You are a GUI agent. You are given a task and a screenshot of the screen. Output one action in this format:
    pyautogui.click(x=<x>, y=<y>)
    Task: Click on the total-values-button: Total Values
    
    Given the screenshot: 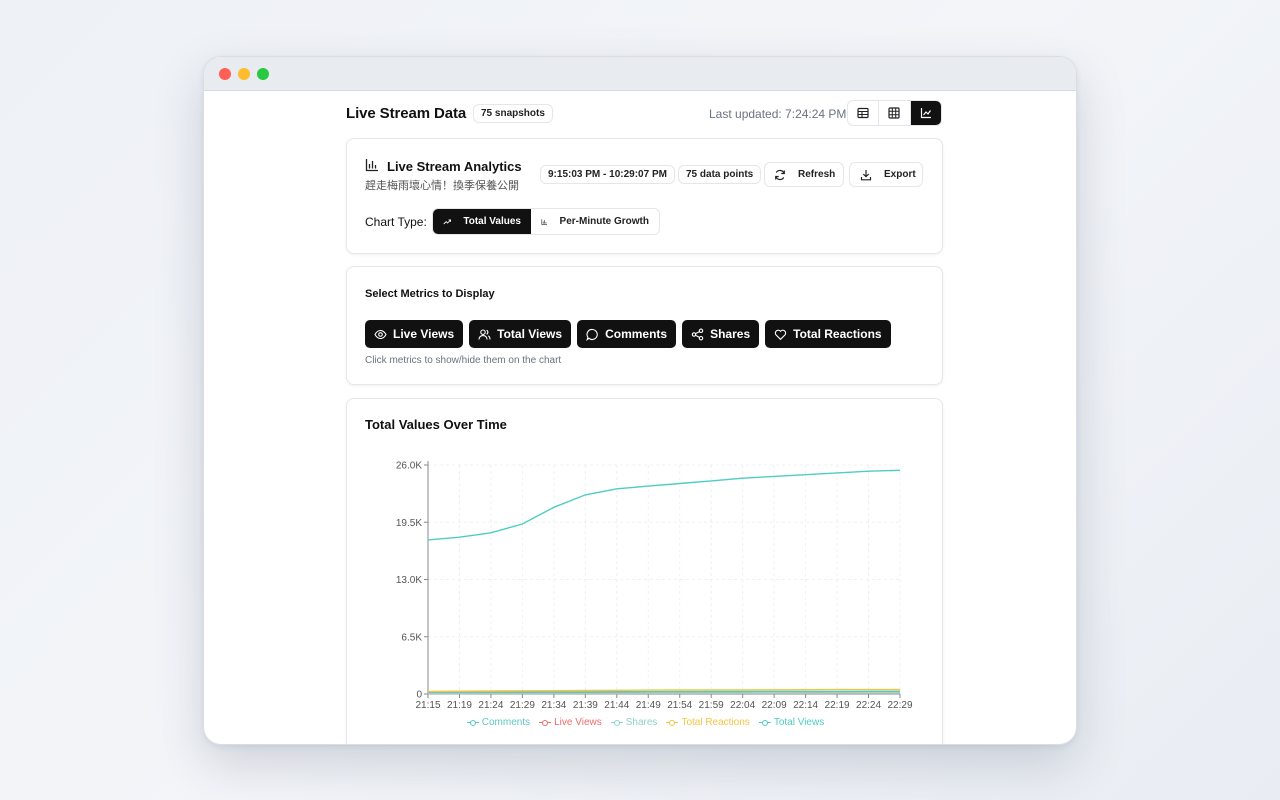 What is the action you would take?
    pyautogui.click(x=482, y=221)
    